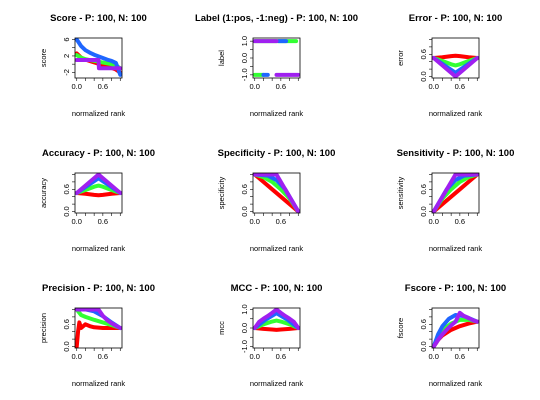  Describe the element at coordinates (98, 153) in the screenshot. I see `chart-title: Accuracy - P: 100, N: 100` at that location.